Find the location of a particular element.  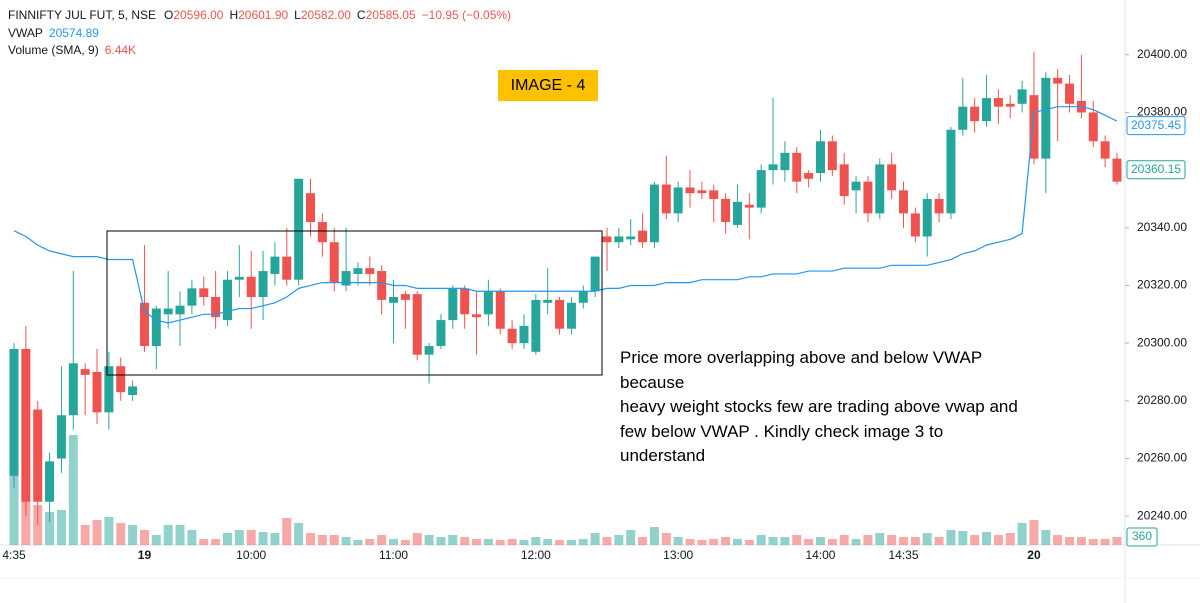

note-line: few below VWAP . Kindly check image 3 to is located at coordinates (782, 431).